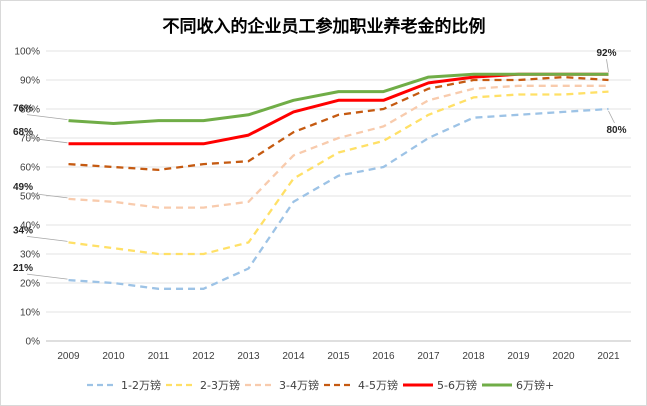 This screenshot has width=647, height=406. Describe the element at coordinates (248, 356) in the screenshot. I see `x-tick-label: 2013` at that location.